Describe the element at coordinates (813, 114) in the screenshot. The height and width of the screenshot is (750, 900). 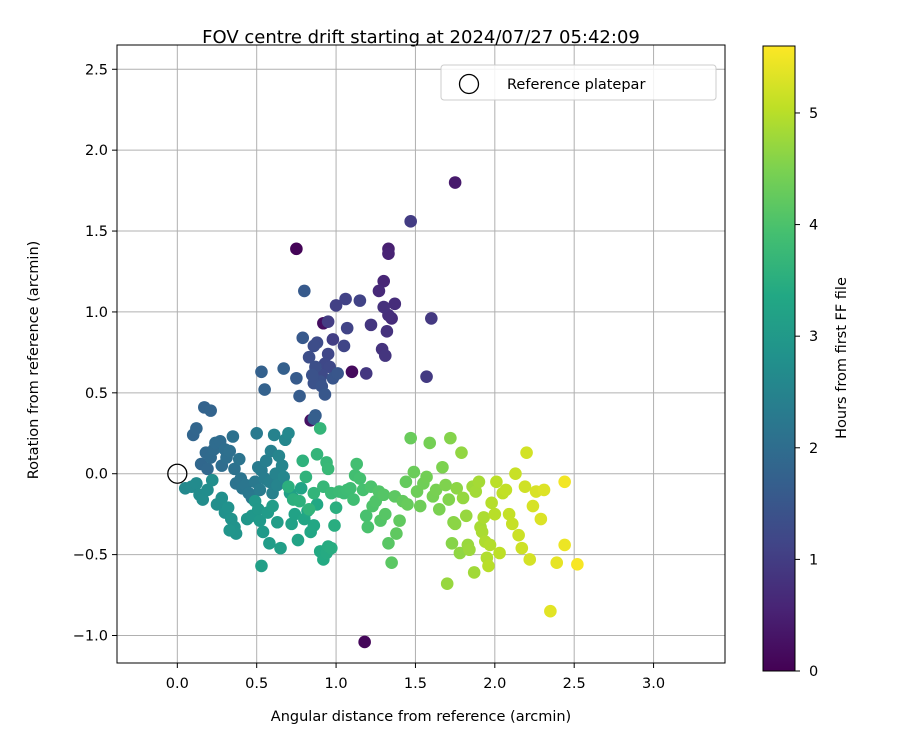
I see `colorbar-tick-label: 5` at that location.